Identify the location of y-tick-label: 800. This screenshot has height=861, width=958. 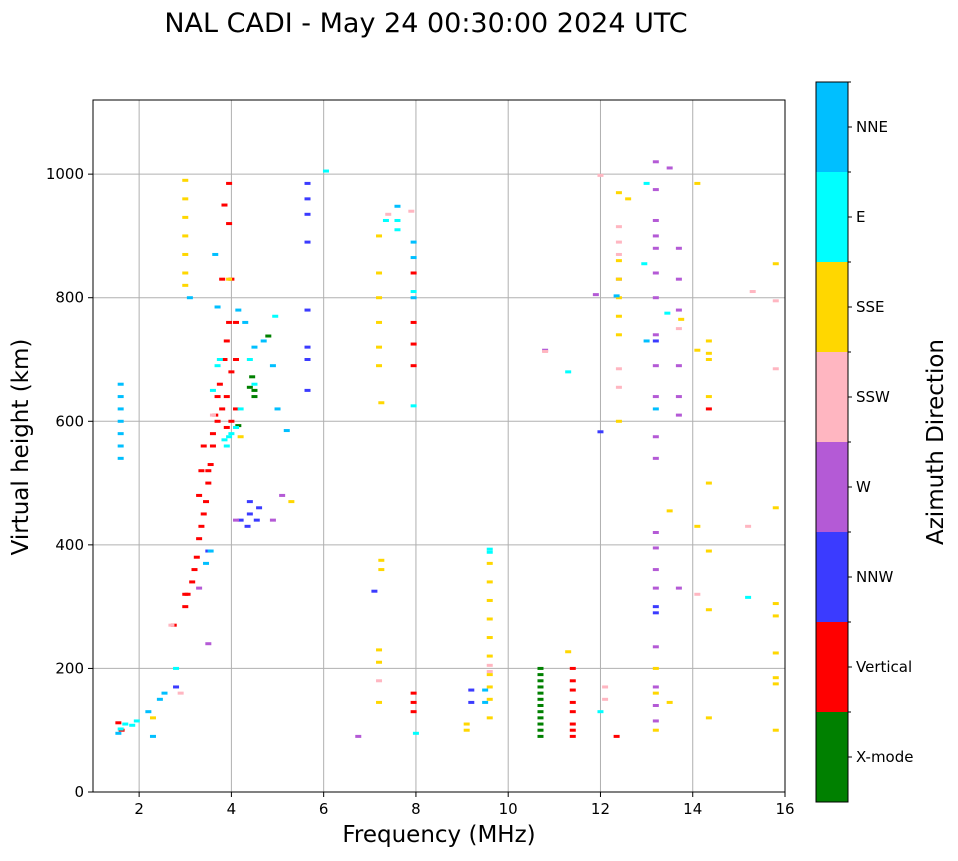
(69, 298).